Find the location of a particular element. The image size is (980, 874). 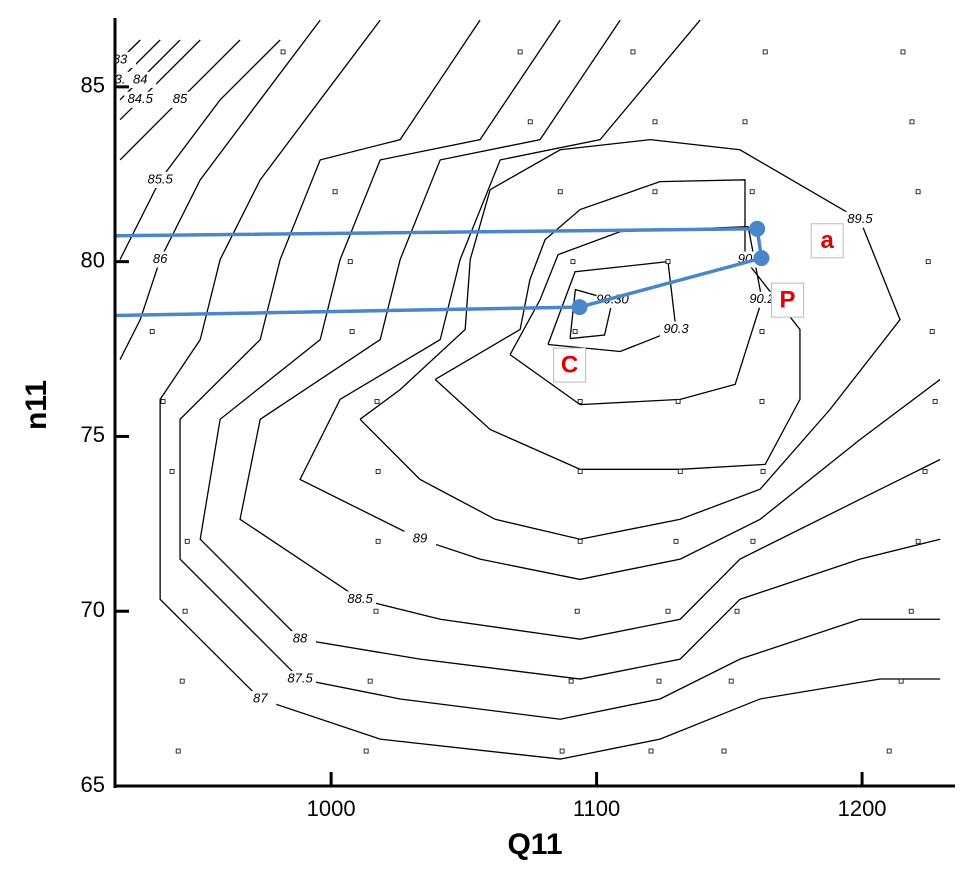

y-tick-label: 80 is located at coordinates (93, 259).